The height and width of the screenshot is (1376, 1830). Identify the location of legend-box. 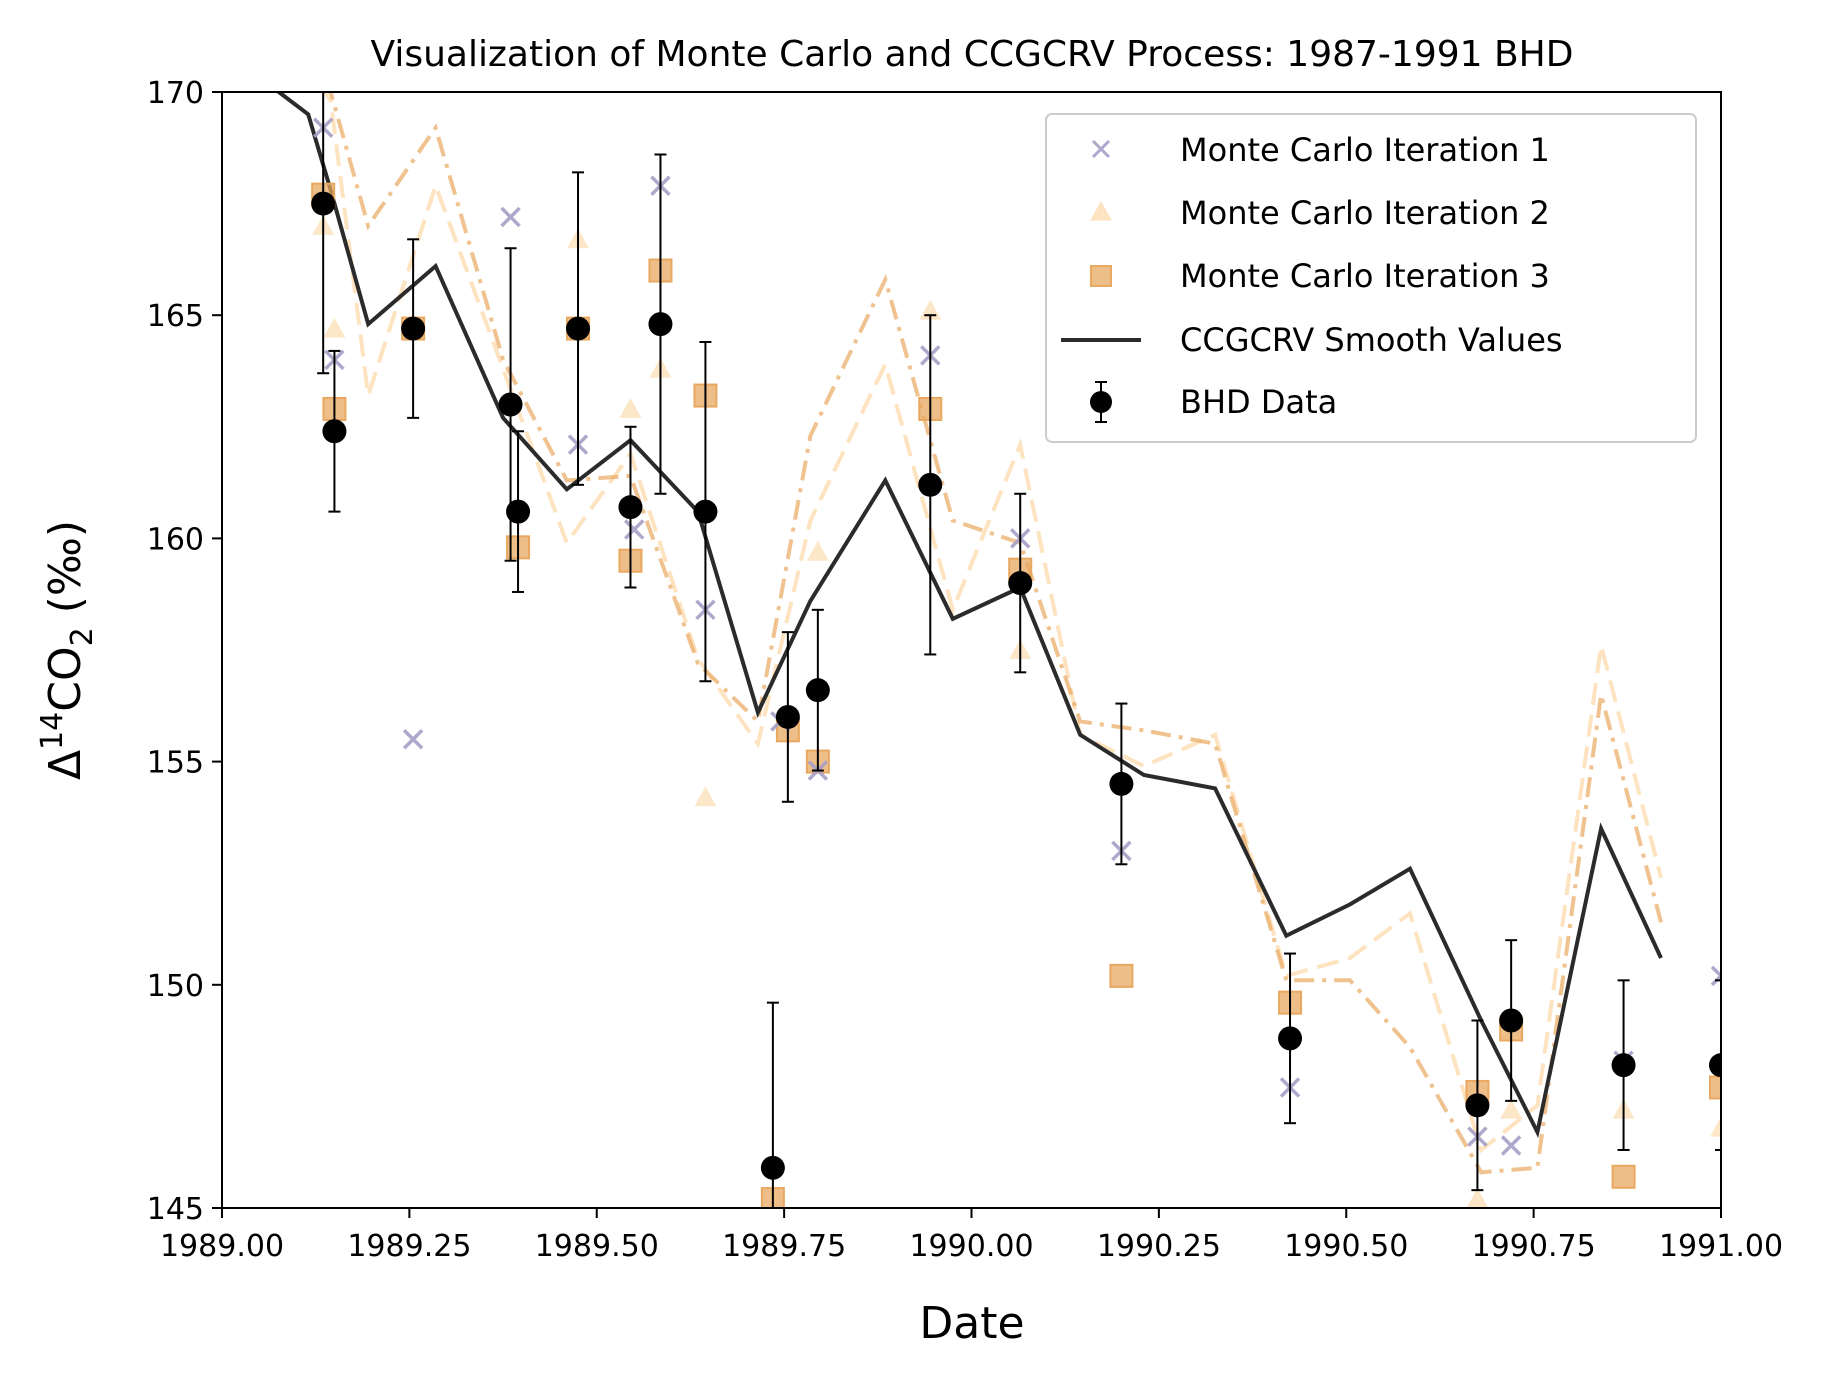
(1371, 278).